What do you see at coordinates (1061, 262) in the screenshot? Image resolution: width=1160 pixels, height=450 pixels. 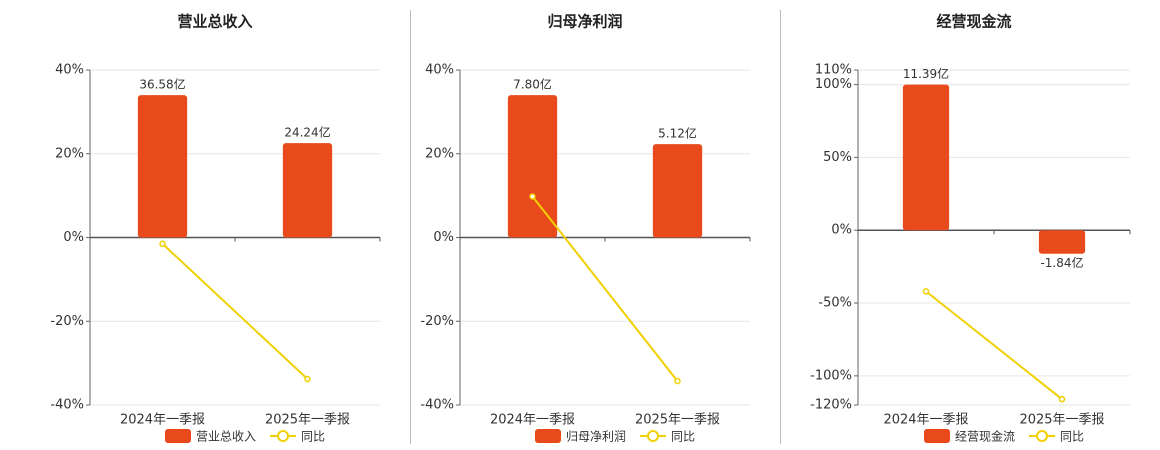 I see `value-label: -1.84亿` at bounding box center [1061, 262].